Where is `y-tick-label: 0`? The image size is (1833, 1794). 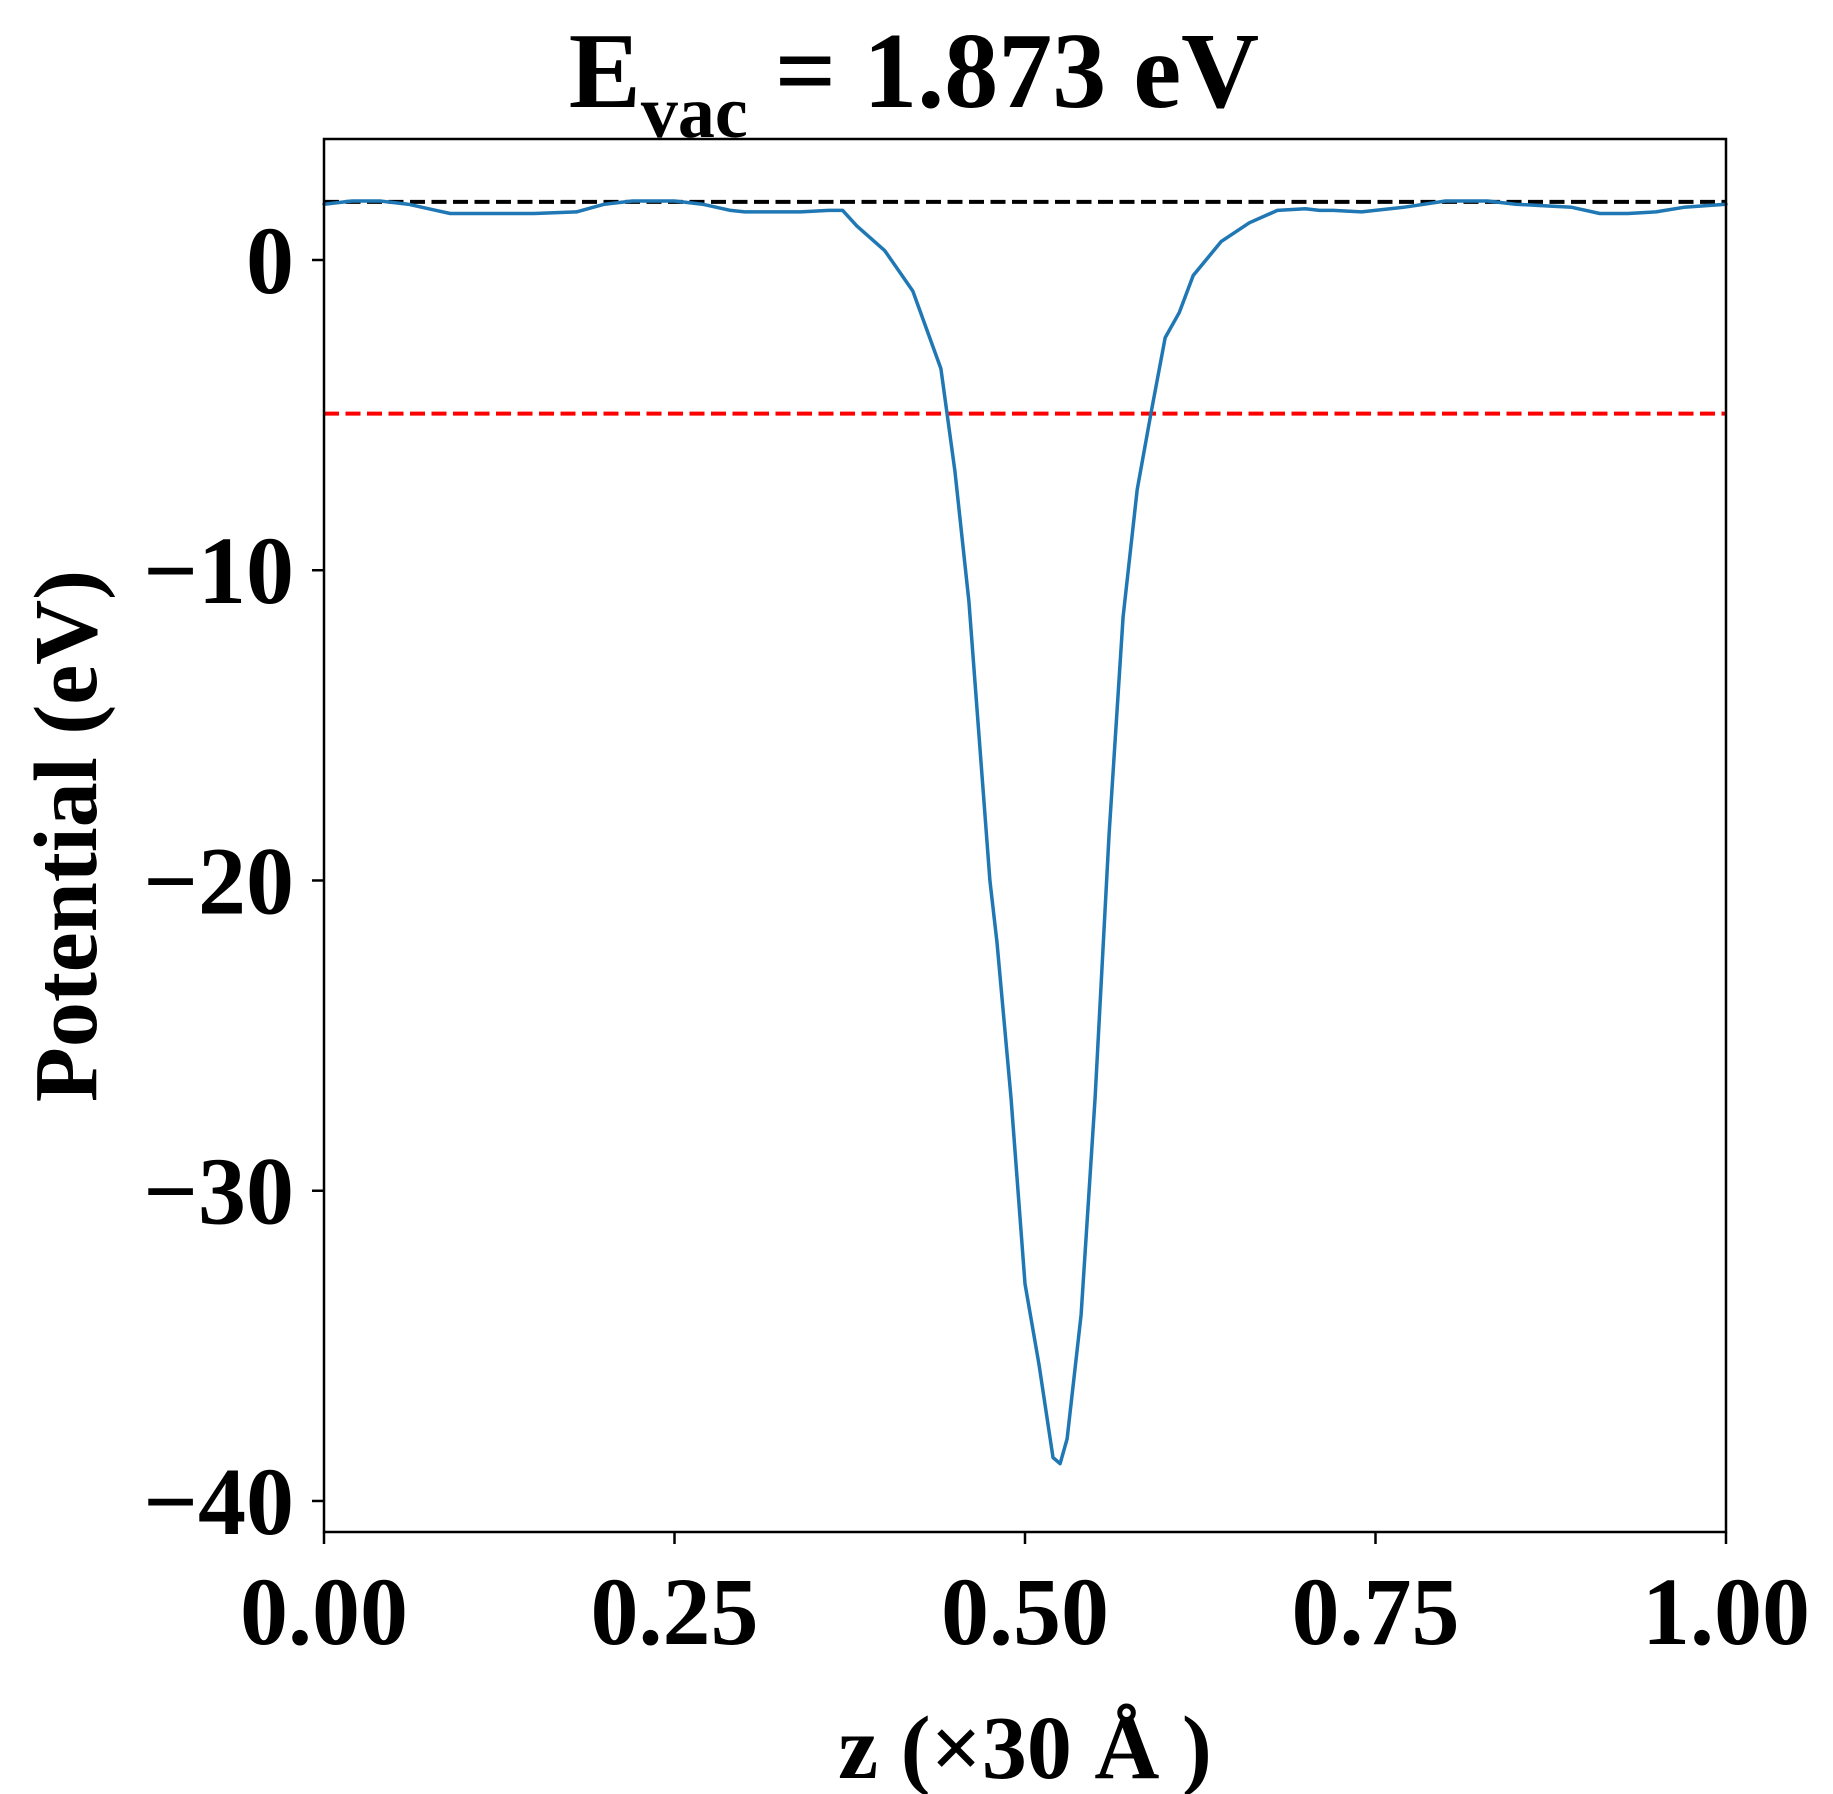
y-tick-label: 0 is located at coordinates (270, 260).